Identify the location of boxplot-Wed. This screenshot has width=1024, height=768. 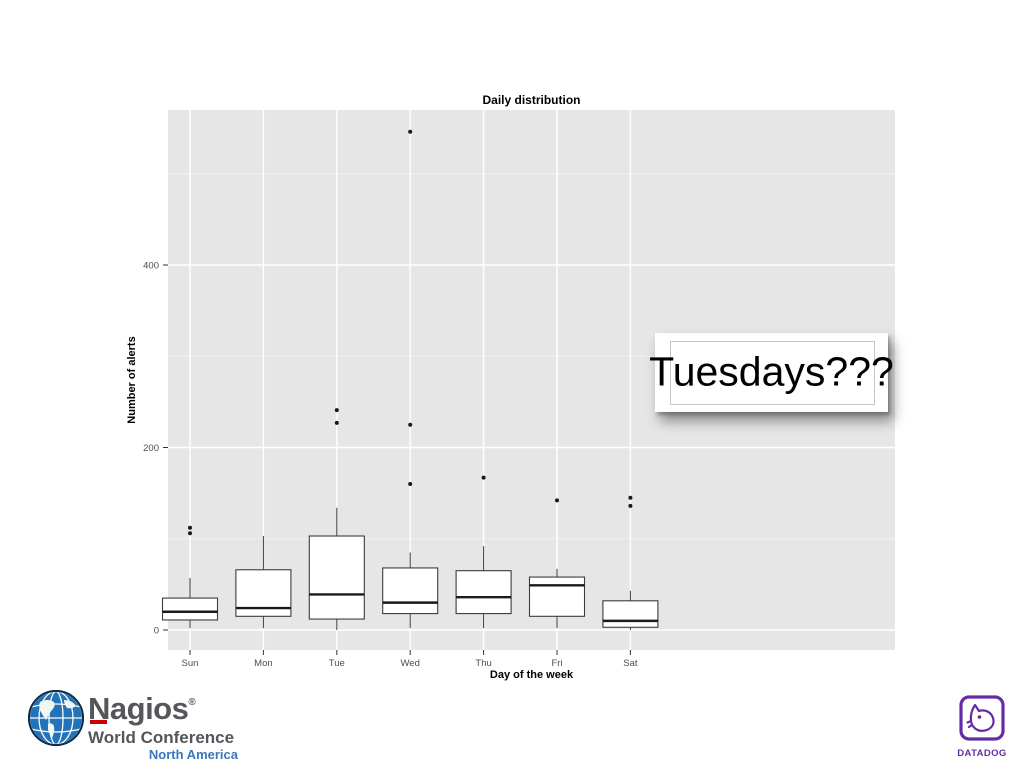
(410, 379).